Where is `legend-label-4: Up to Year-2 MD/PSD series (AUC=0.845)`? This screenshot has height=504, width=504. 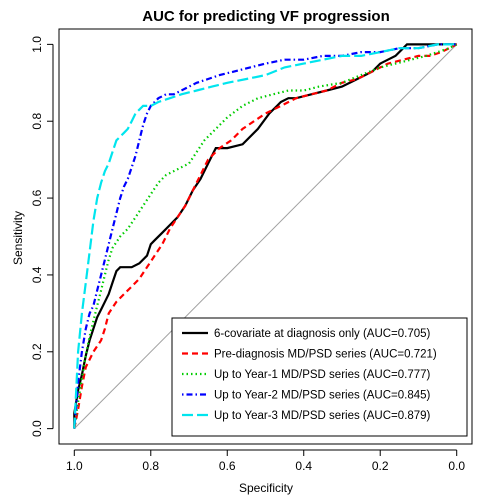 legend-label-4: Up to Year-2 MD/PSD series (AUC=0.845) is located at coordinates (322, 396).